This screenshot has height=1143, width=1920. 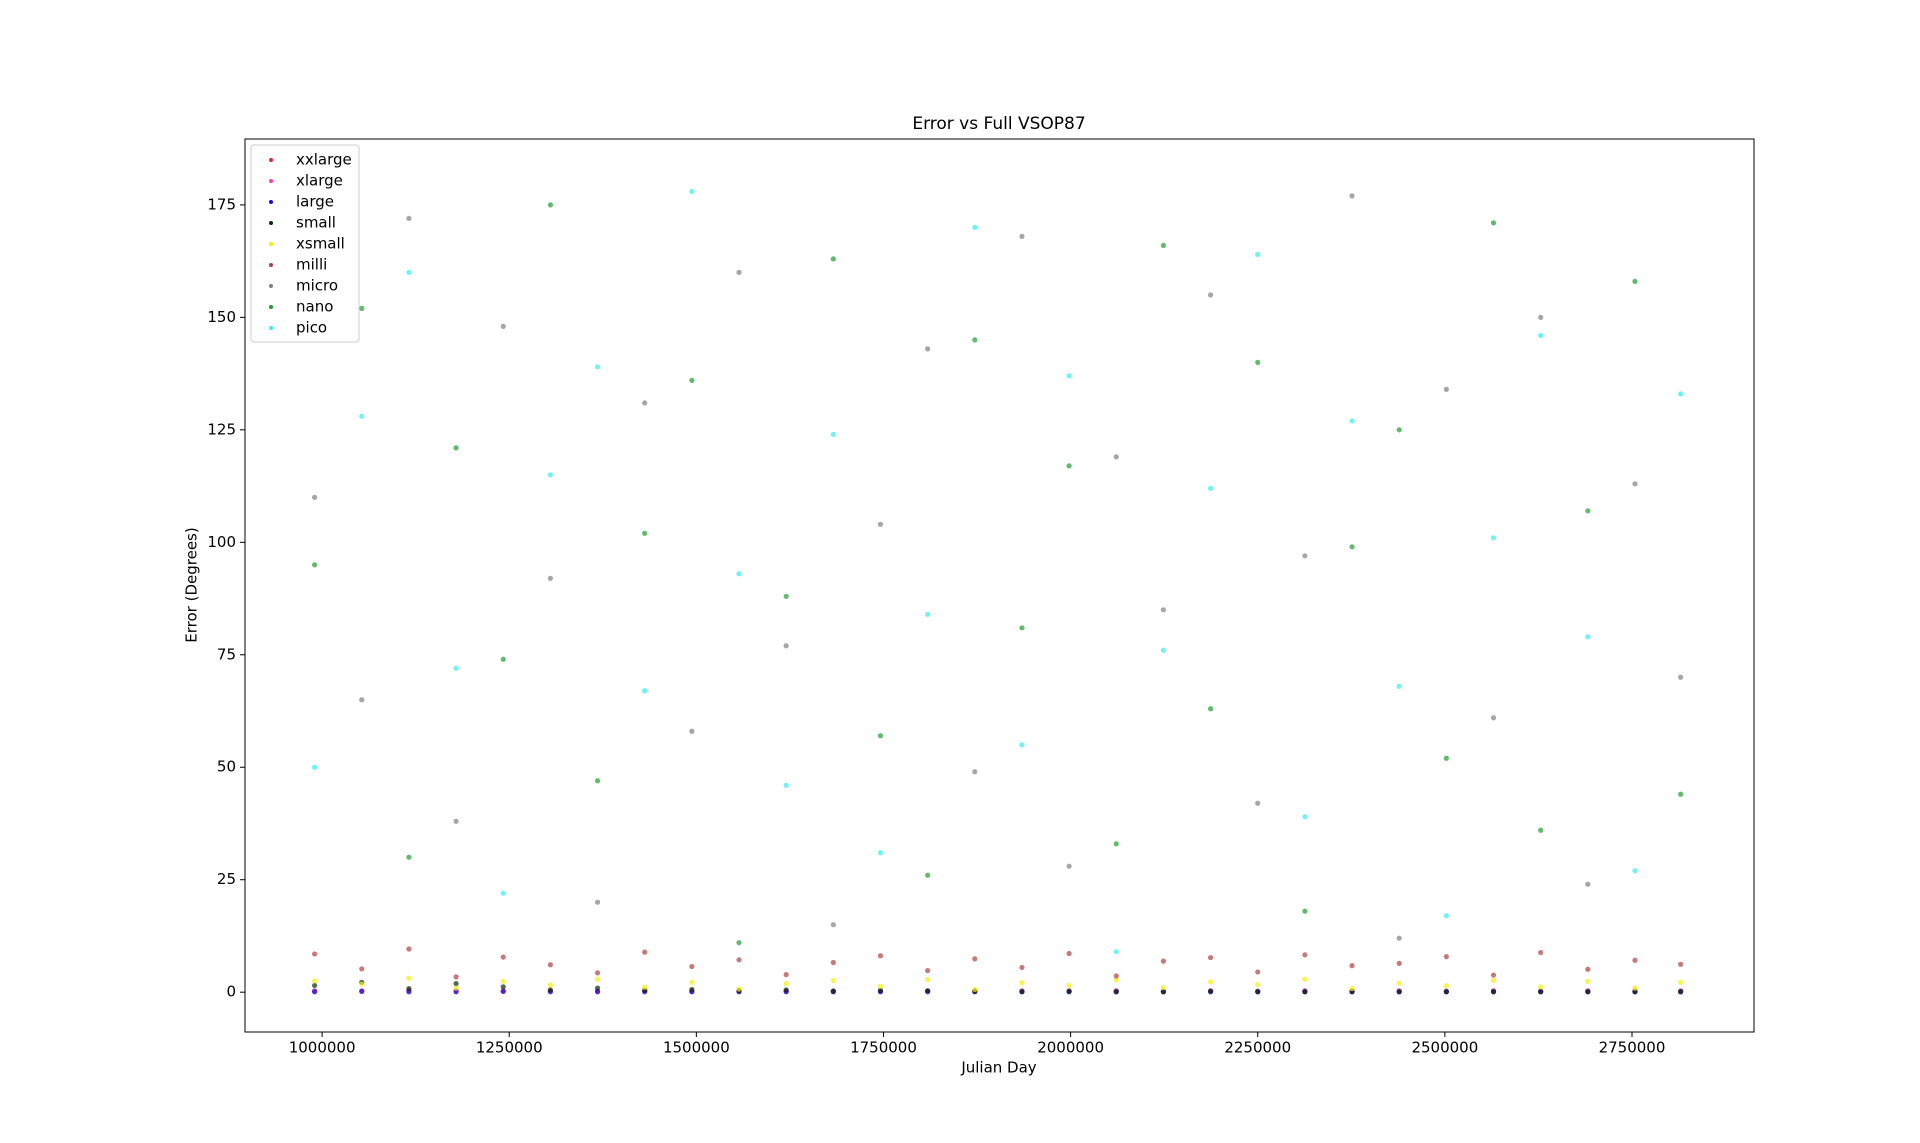 What do you see at coordinates (221, 542) in the screenshot?
I see `y-tick-label: 100` at bounding box center [221, 542].